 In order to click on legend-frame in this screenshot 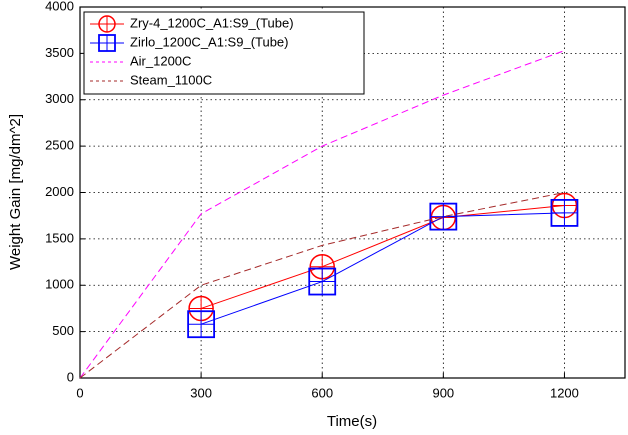, I will do `click(224, 53)`.